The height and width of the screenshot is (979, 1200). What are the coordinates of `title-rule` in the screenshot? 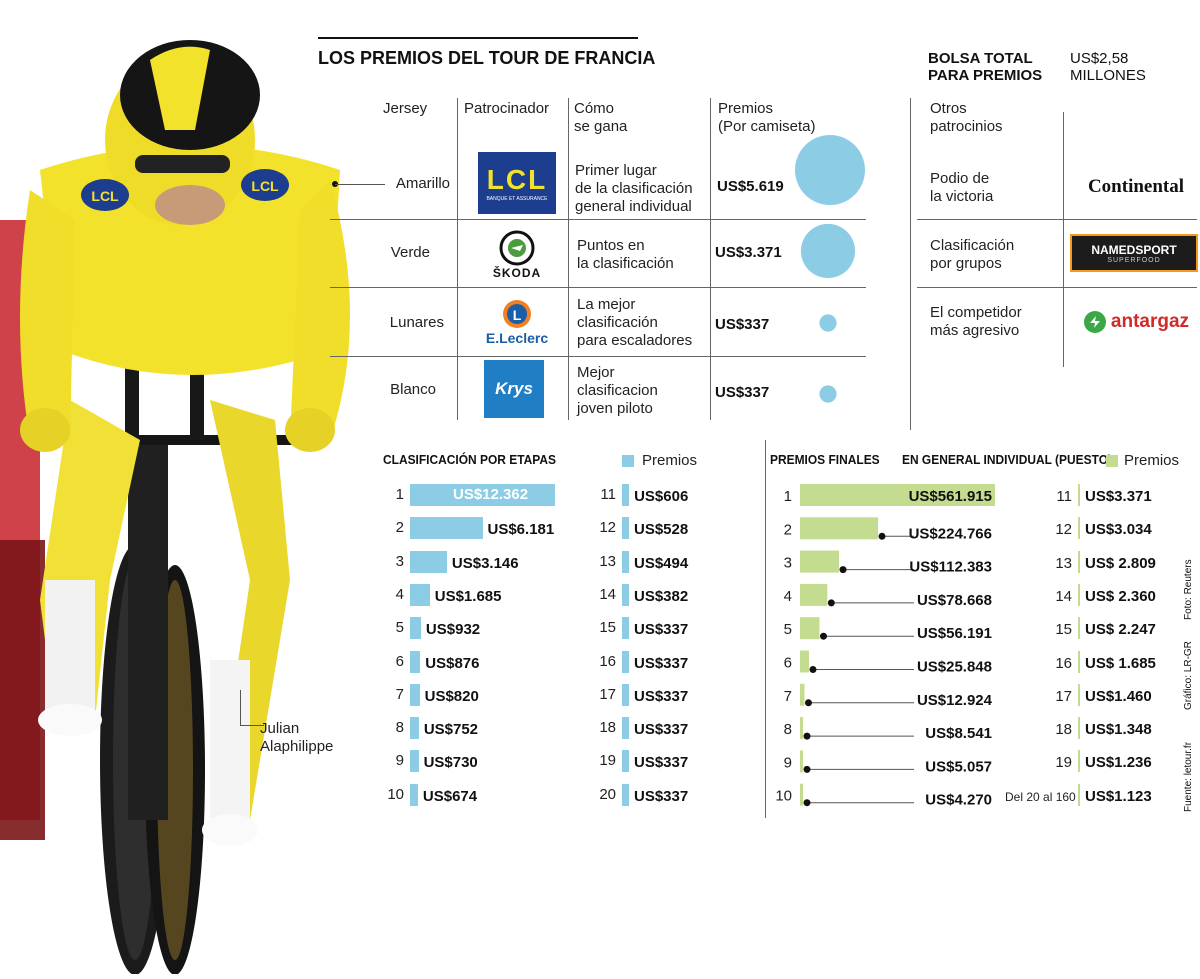 It's located at (478, 38).